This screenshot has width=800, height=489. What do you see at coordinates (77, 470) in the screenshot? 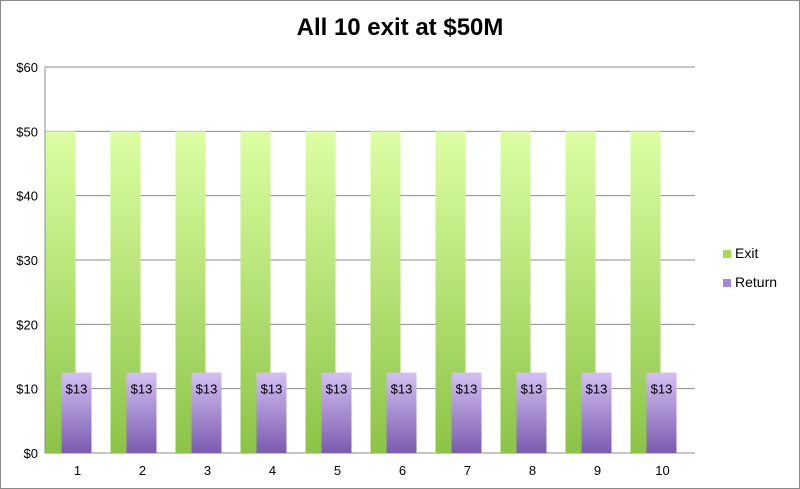
I see `x-tick-label: 1` at bounding box center [77, 470].